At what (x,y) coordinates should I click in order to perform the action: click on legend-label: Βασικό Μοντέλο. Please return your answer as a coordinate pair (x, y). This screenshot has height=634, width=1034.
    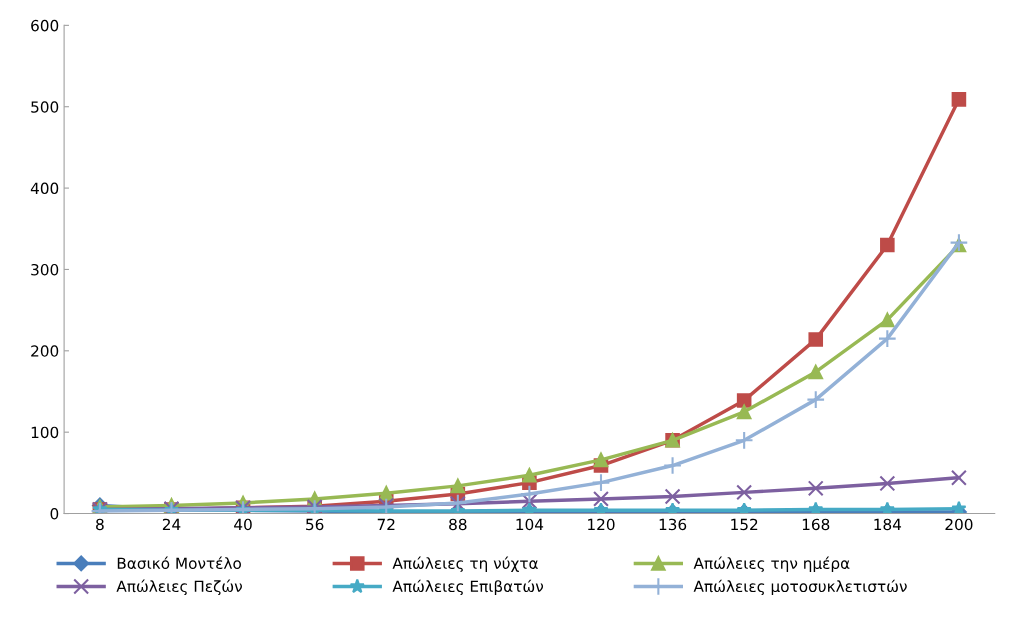
    Looking at the image, I should click on (179, 563).